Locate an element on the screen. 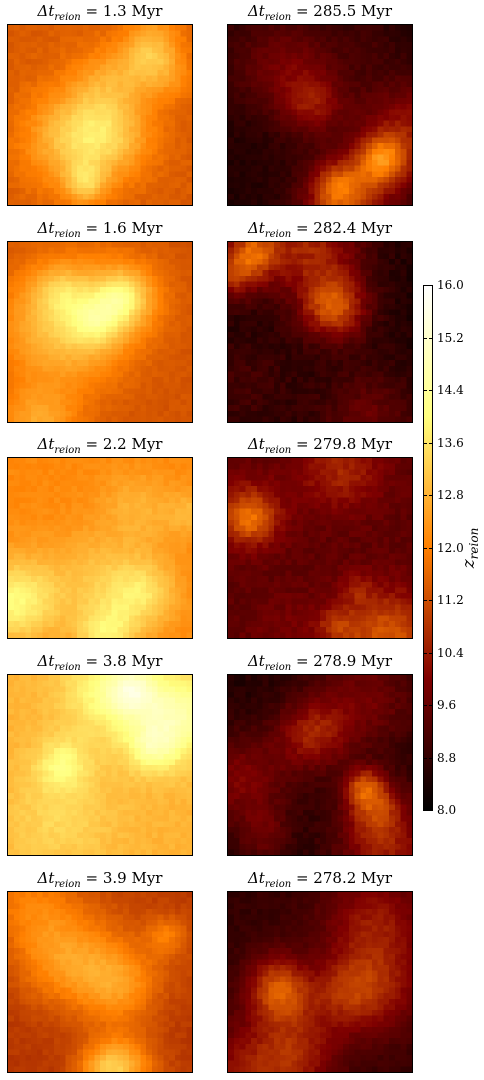 Image resolution: width=484 pixels, height=1080 pixels. panel-title: Δtreion = 285.5 Myr is located at coordinates (320, 12).